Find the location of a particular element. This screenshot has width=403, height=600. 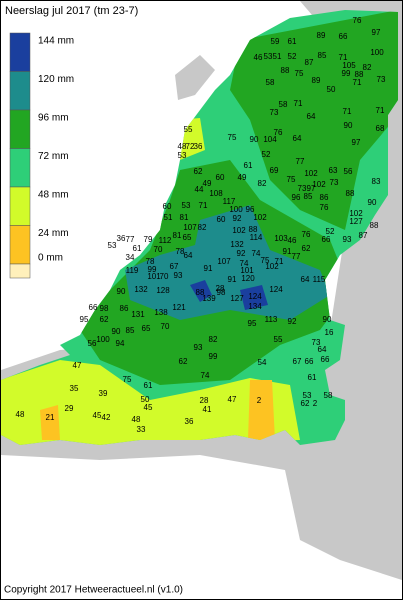

neighbour-land is located at coordinates (195, 77).